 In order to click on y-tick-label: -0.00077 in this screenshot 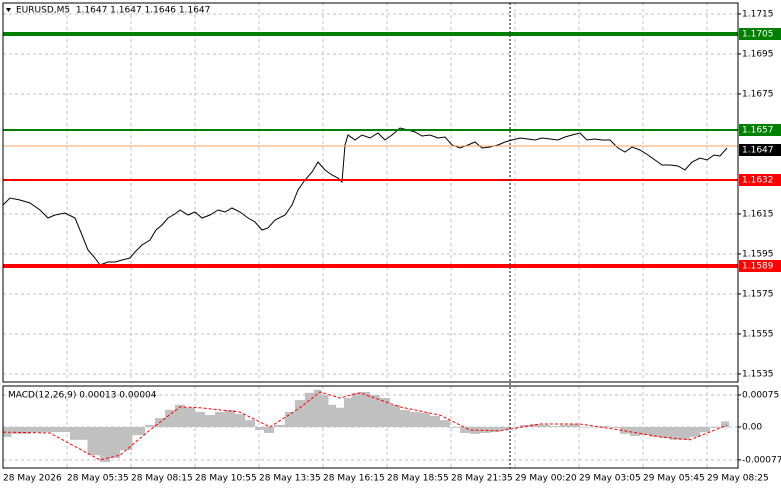, I will do `click(761, 460)`.